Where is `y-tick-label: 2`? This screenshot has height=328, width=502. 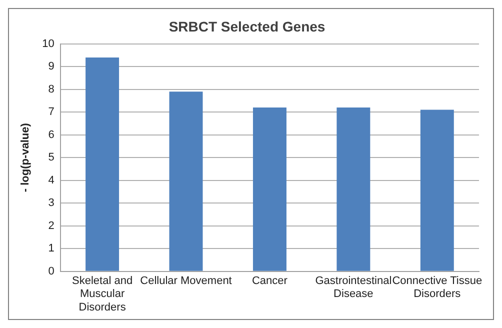
y-tick-label: 2 is located at coordinates (51, 226).